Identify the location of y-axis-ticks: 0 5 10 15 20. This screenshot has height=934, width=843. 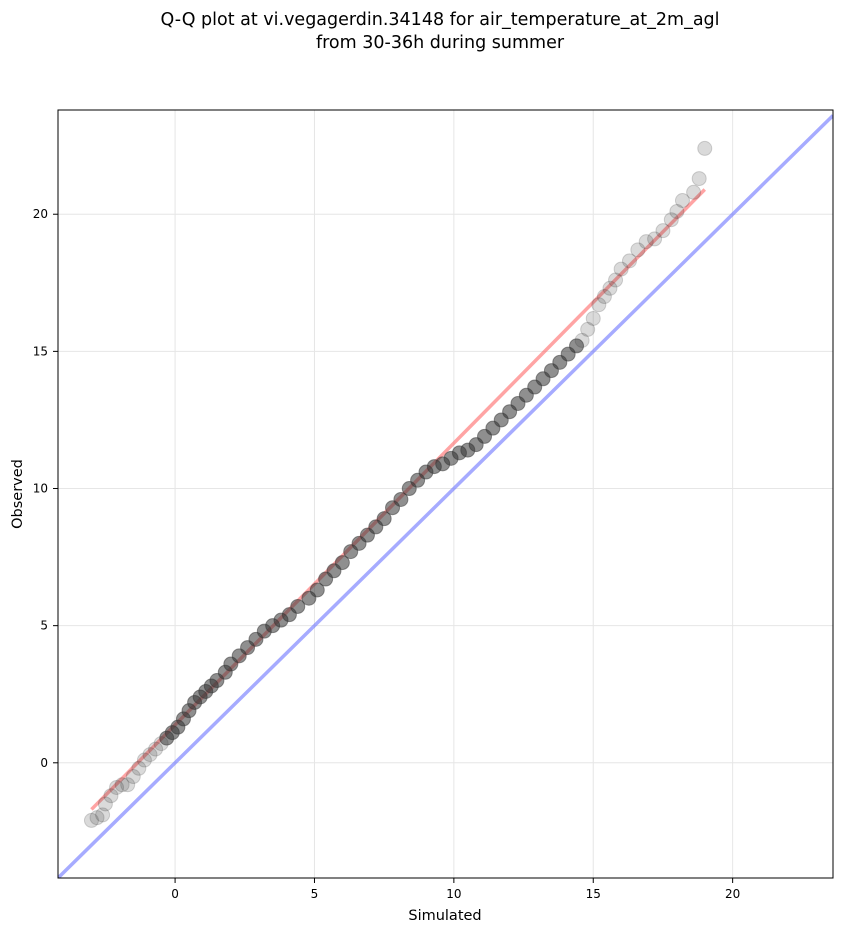
(45, 488).